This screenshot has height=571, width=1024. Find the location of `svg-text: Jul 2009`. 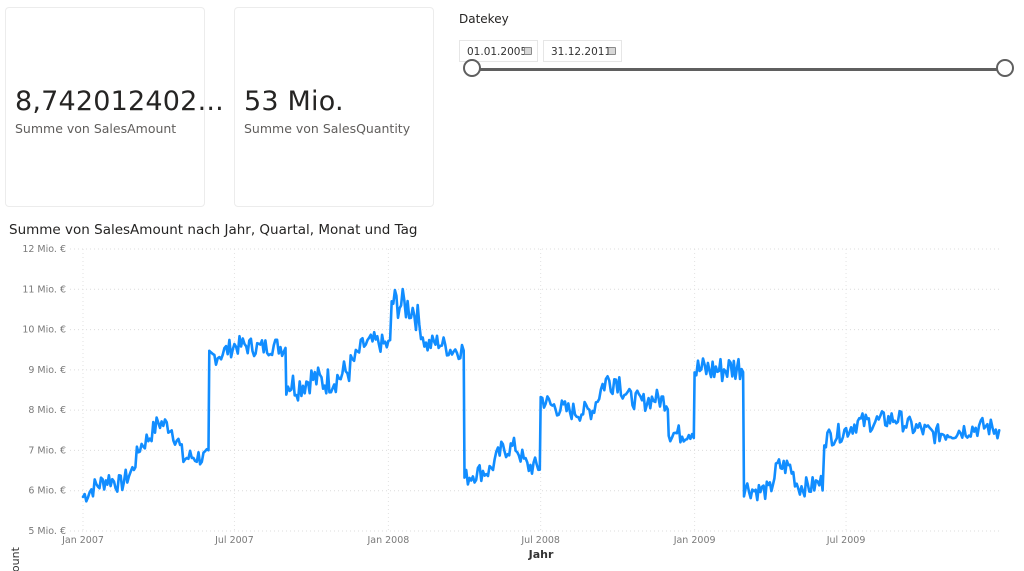

svg-text: Jul 2009 is located at coordinates (846, 540).